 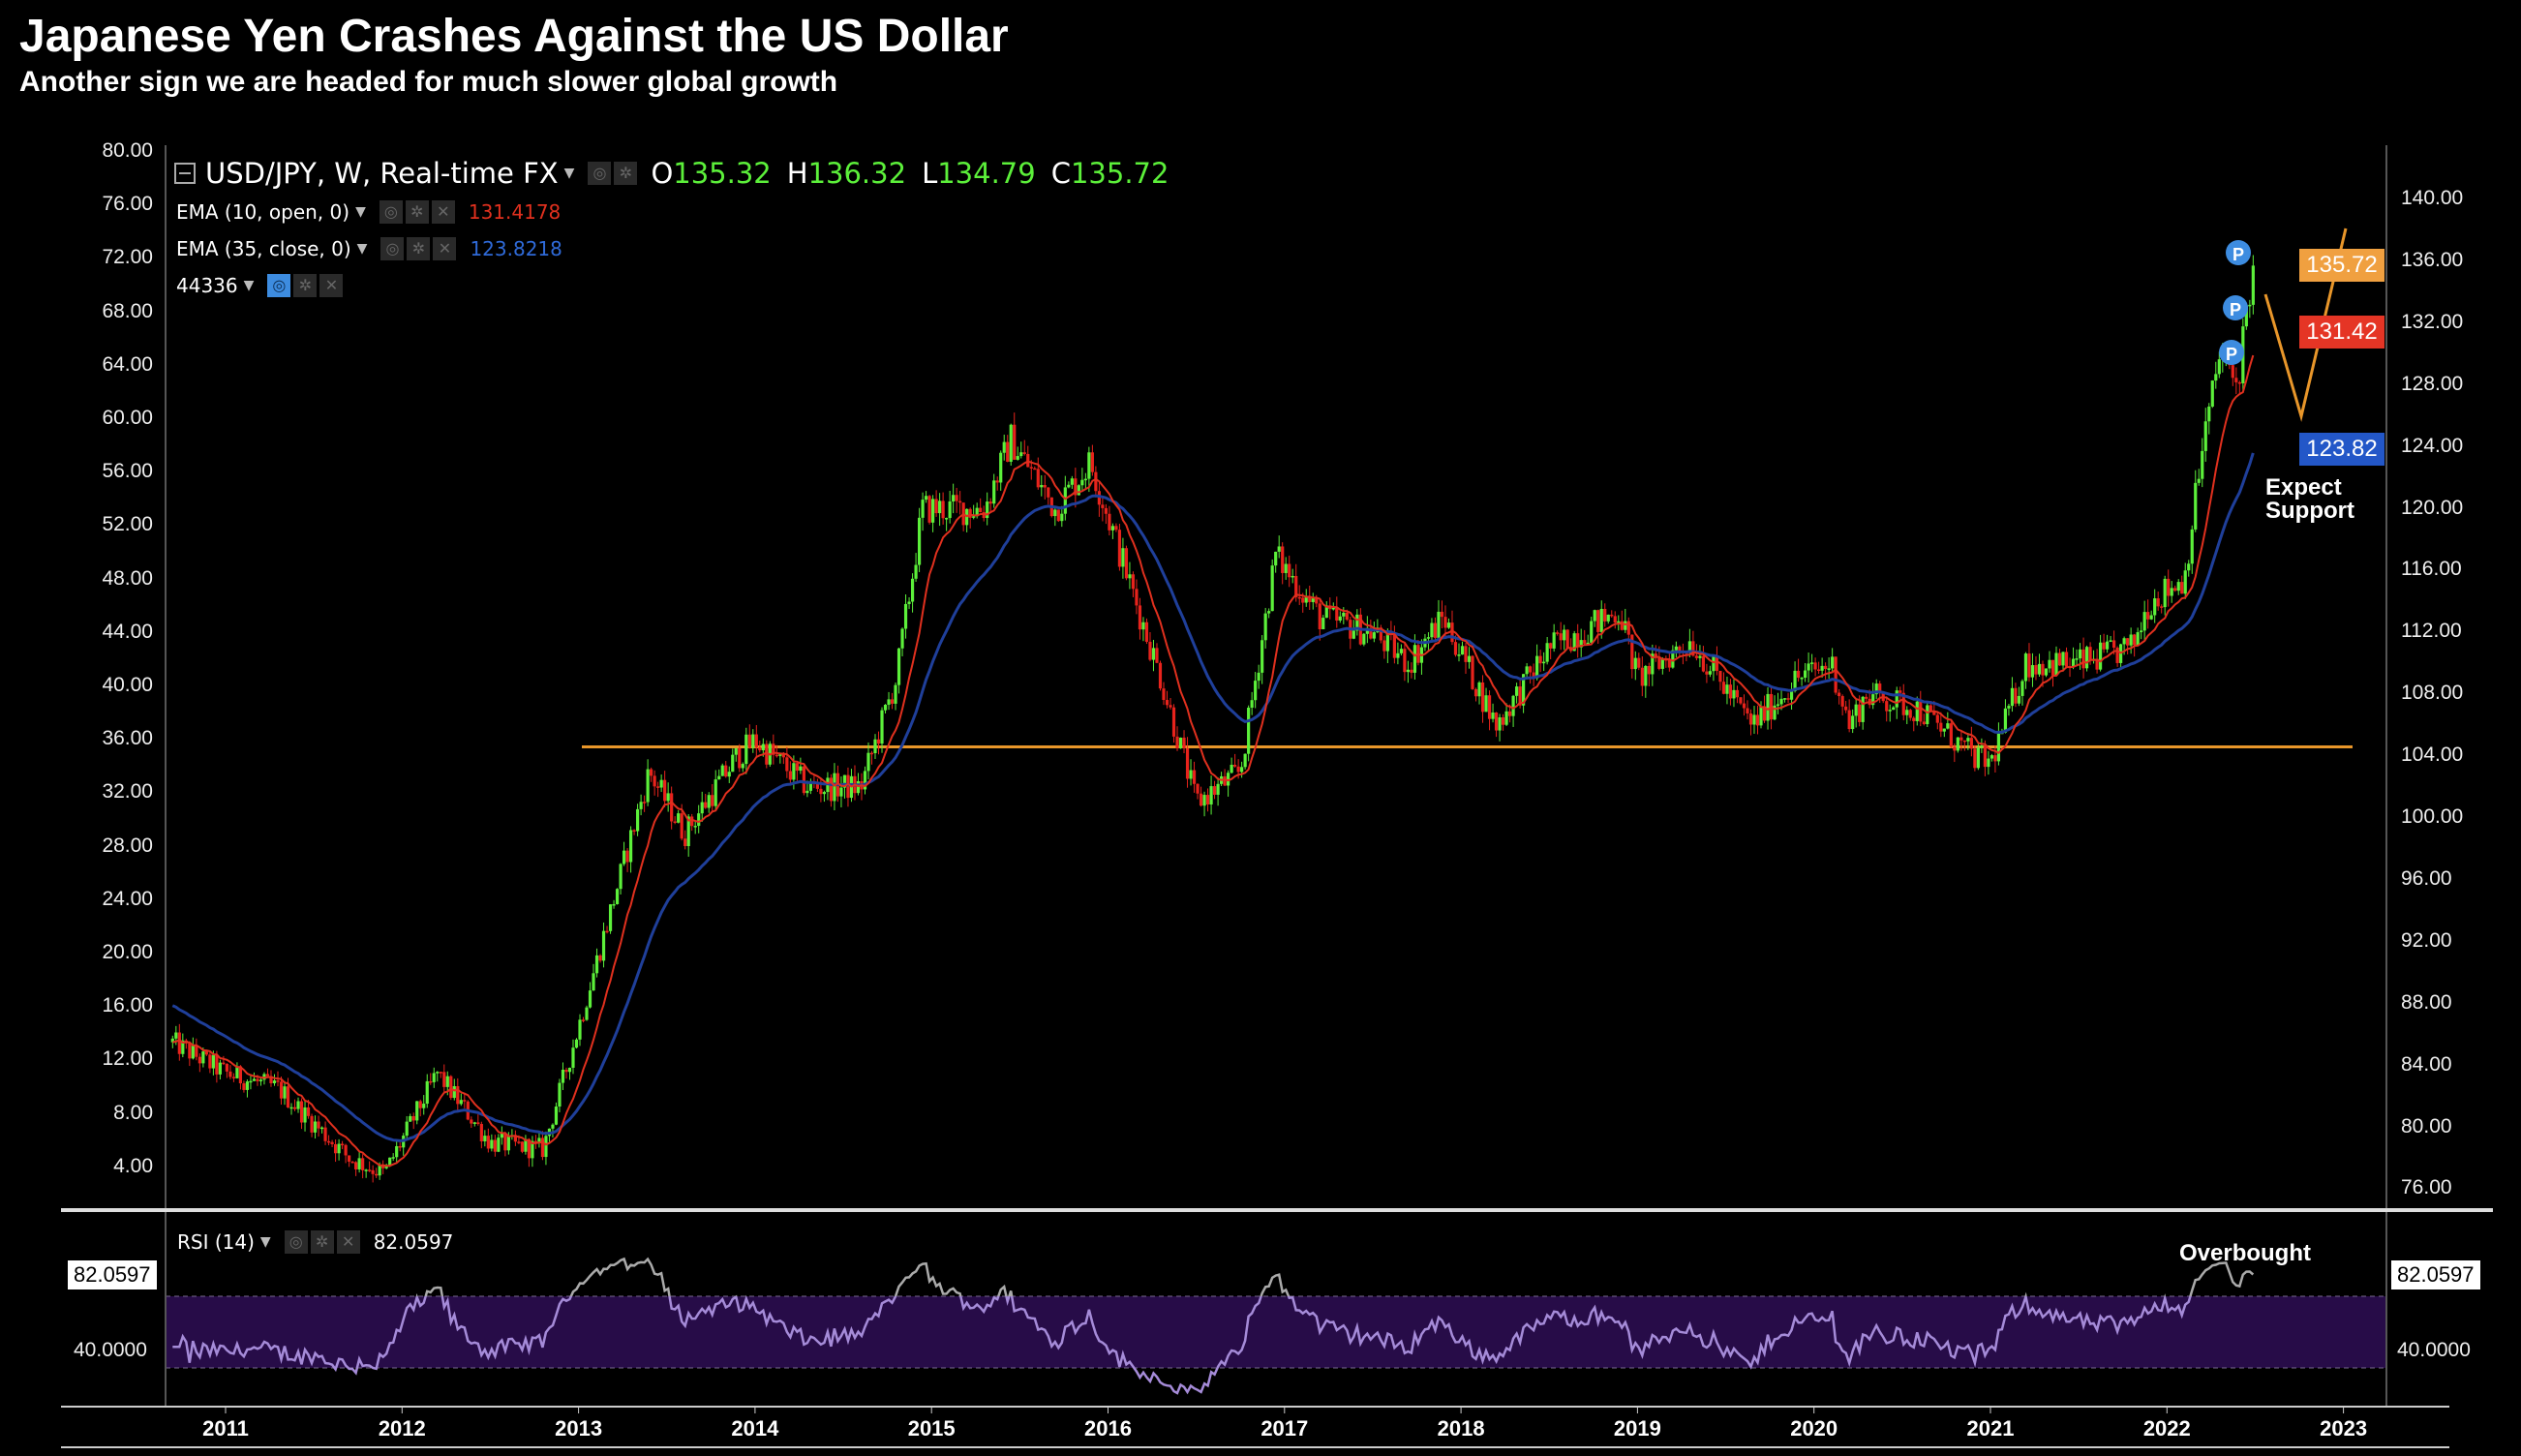 I want to click on left-axis-tick-label: 64.00, so click(x=127, y=364).